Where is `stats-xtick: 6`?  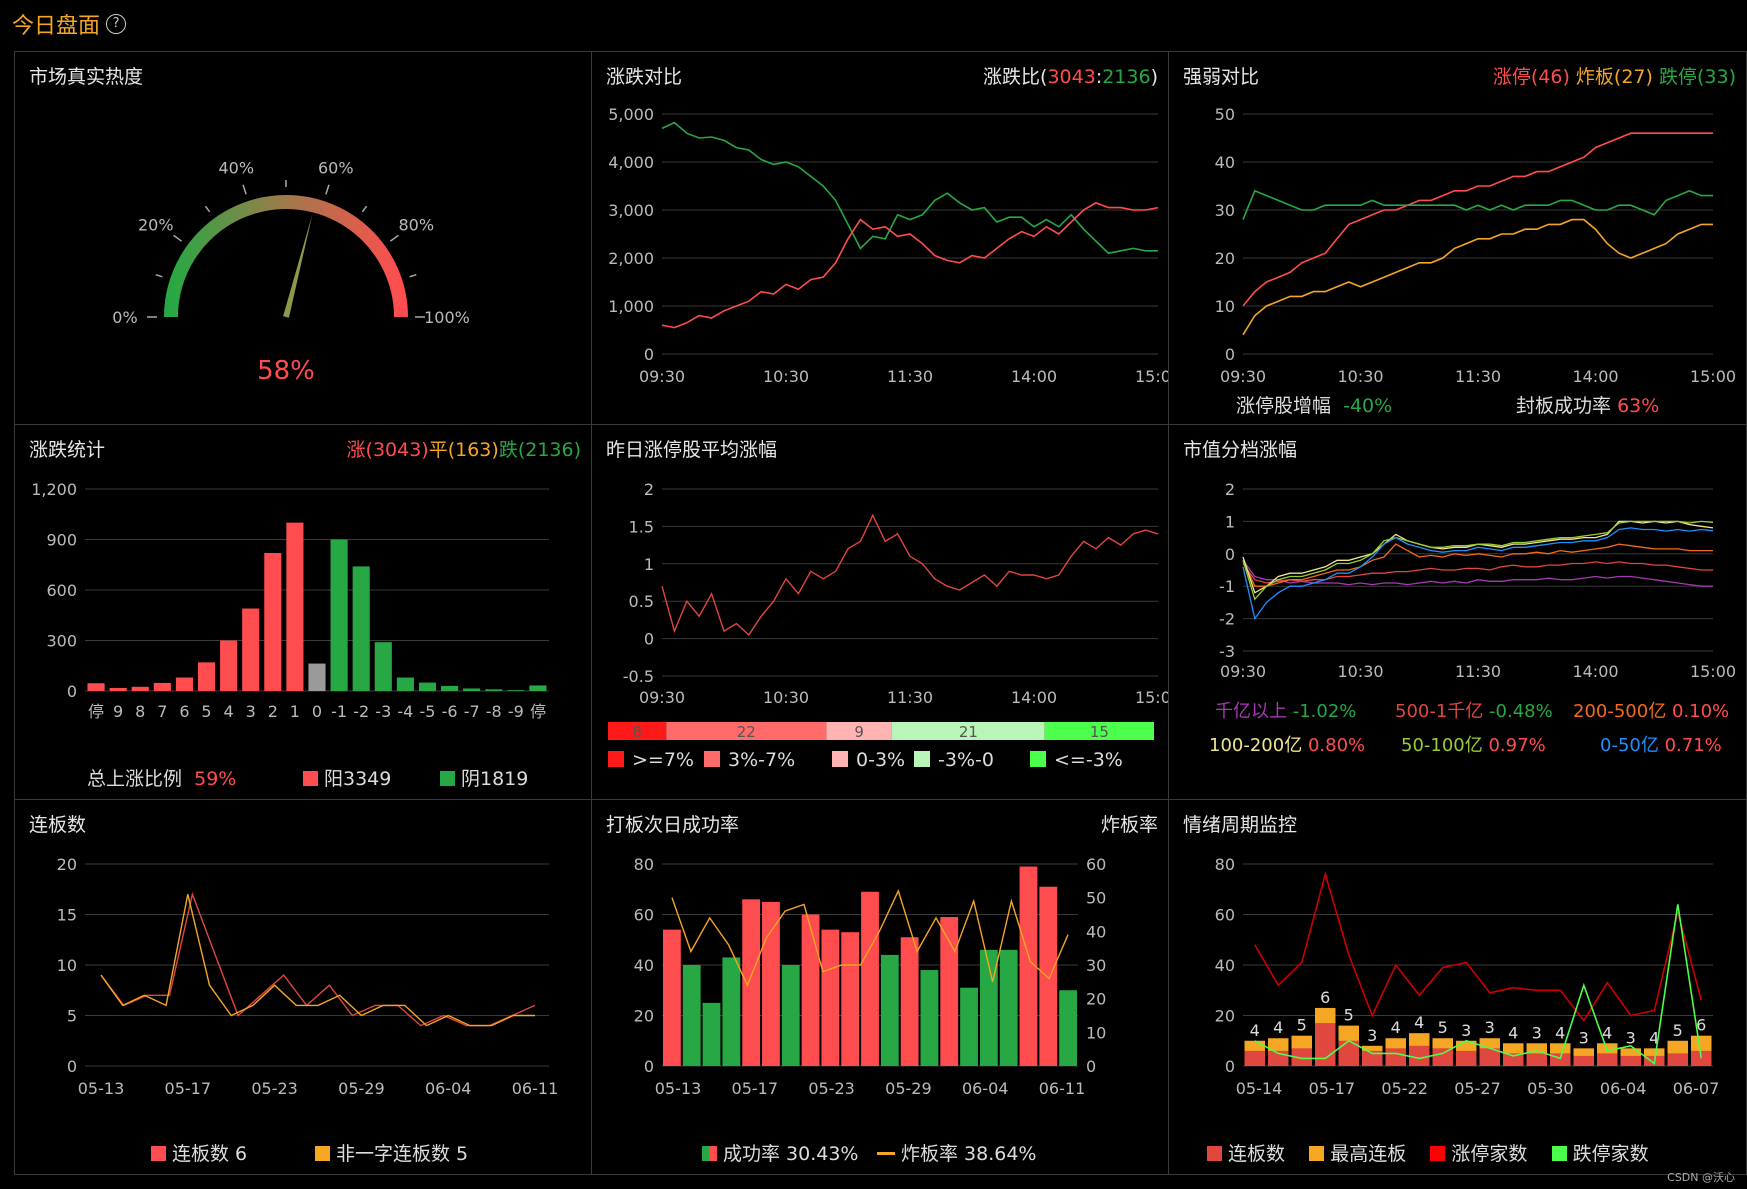
stats-xtick: 6 is located at coordinates (184, 711).